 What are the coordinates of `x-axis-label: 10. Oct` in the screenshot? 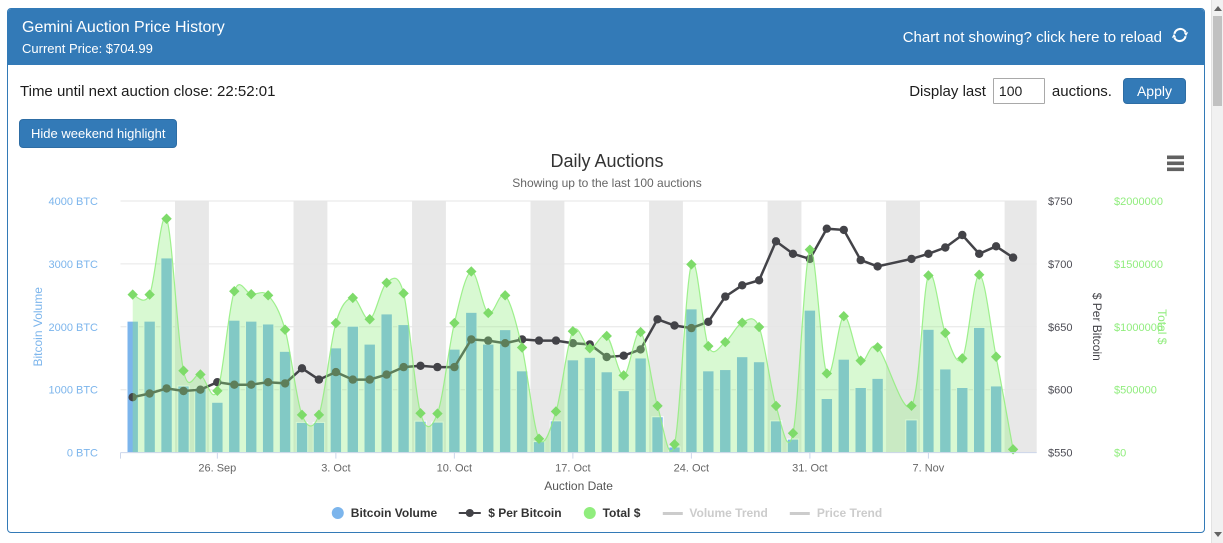 It's located at (454, 469).